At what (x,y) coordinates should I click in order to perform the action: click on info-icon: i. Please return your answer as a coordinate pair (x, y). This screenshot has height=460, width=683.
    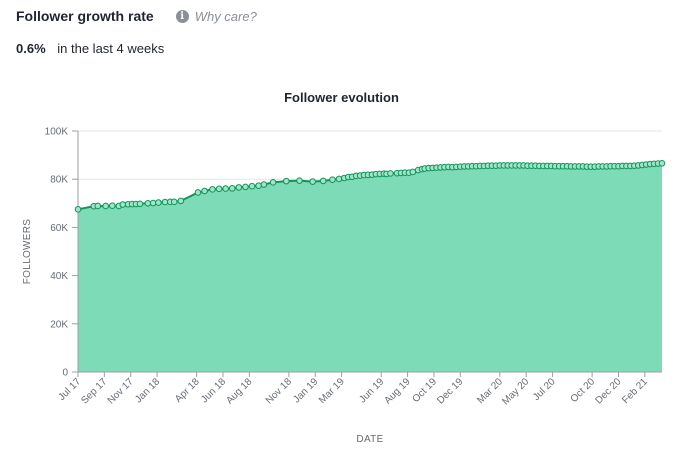
    Looking at the image, I should click on (182, 16).